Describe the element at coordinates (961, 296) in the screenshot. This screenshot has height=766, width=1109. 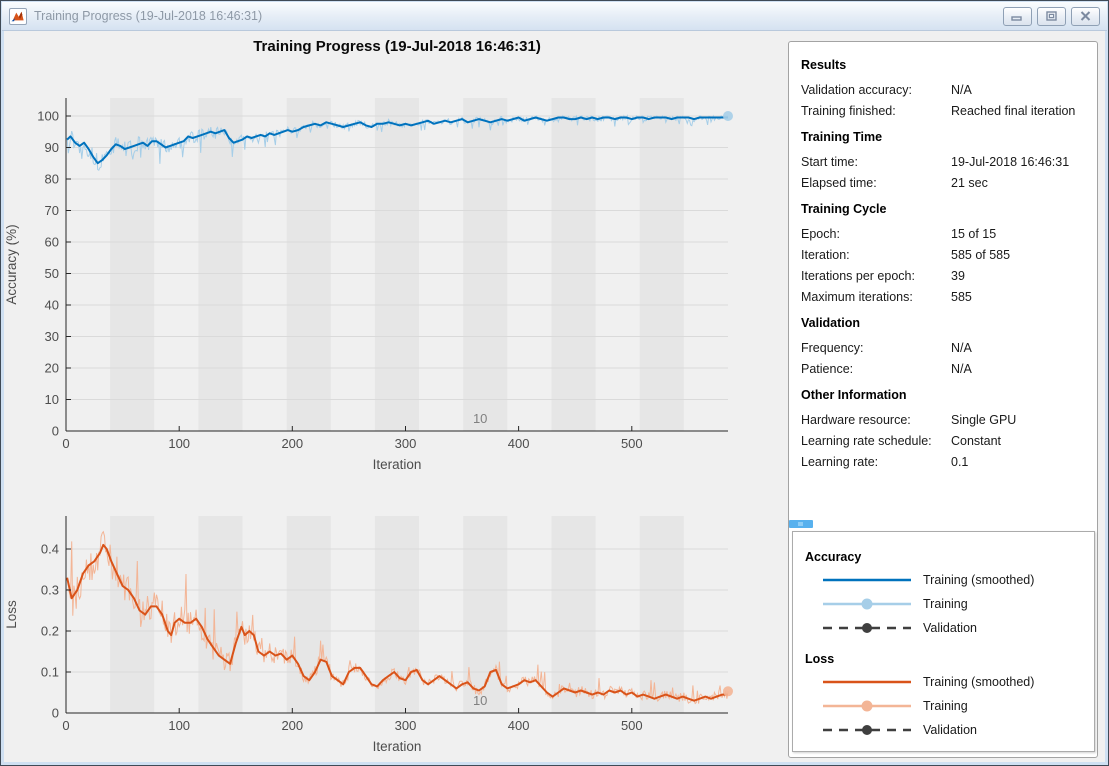
I see `row-value: 585` at that location.